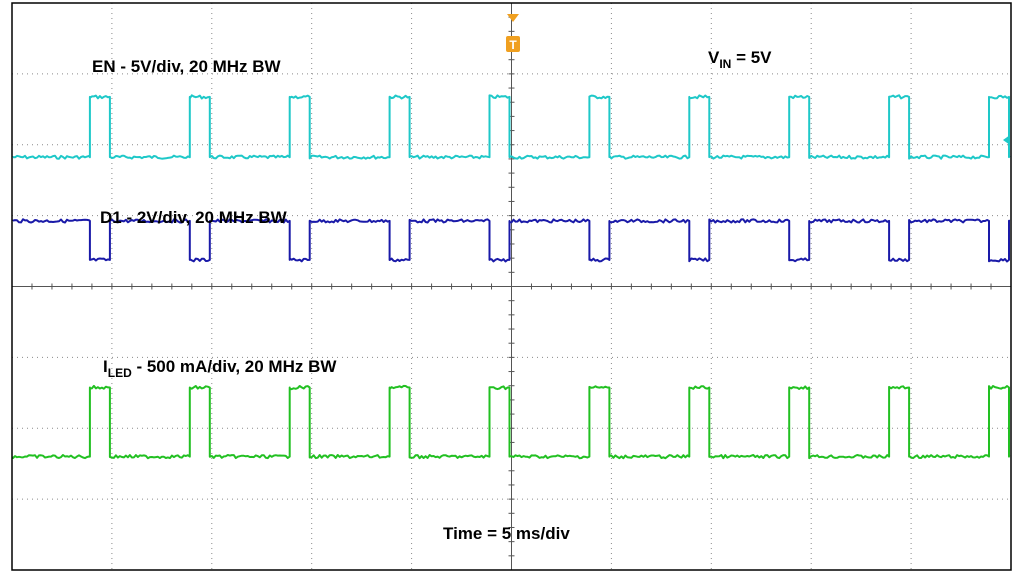  I want to click on label-vin-sub: IN, so click(725, 64).